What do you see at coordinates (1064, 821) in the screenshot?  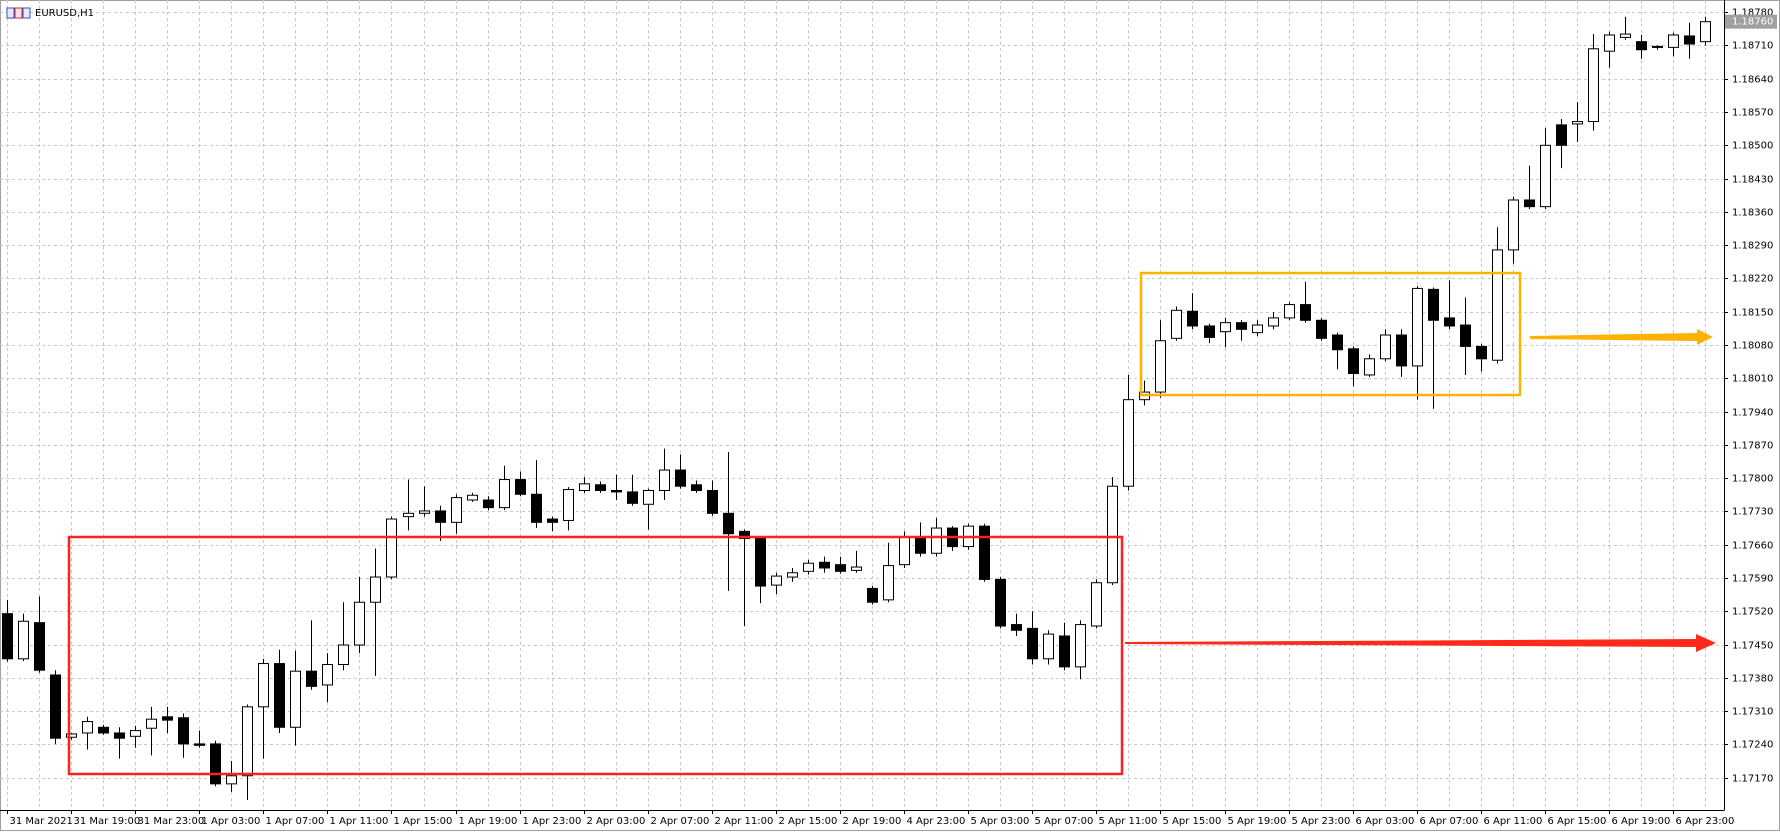 I see `x-tick-label: 5 Apr 07:00` at bounding box center [1064, 821].